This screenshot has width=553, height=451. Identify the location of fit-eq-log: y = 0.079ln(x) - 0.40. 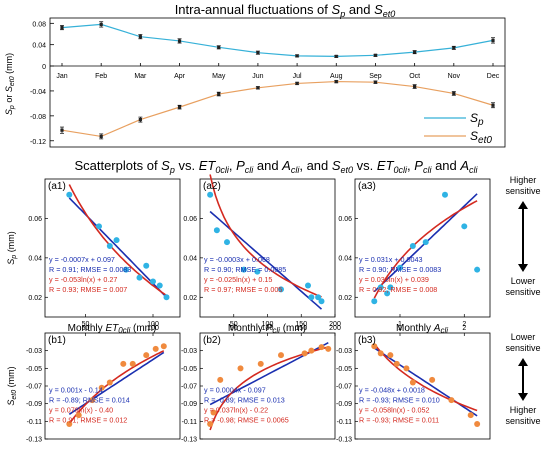
(81, 409).